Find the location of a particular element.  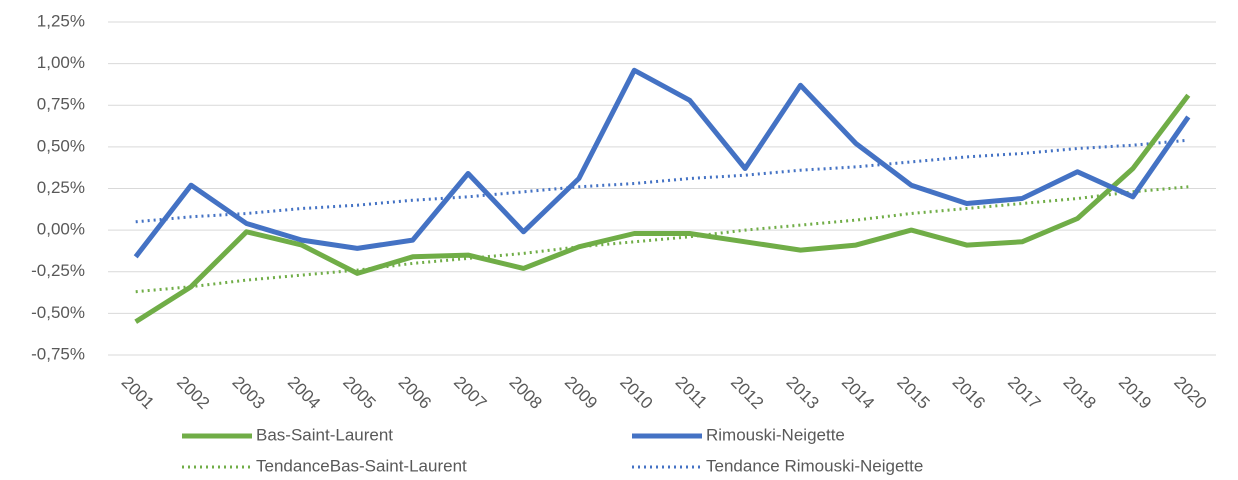

x-tick-label: 2014 is located at coordinates (858, 393).